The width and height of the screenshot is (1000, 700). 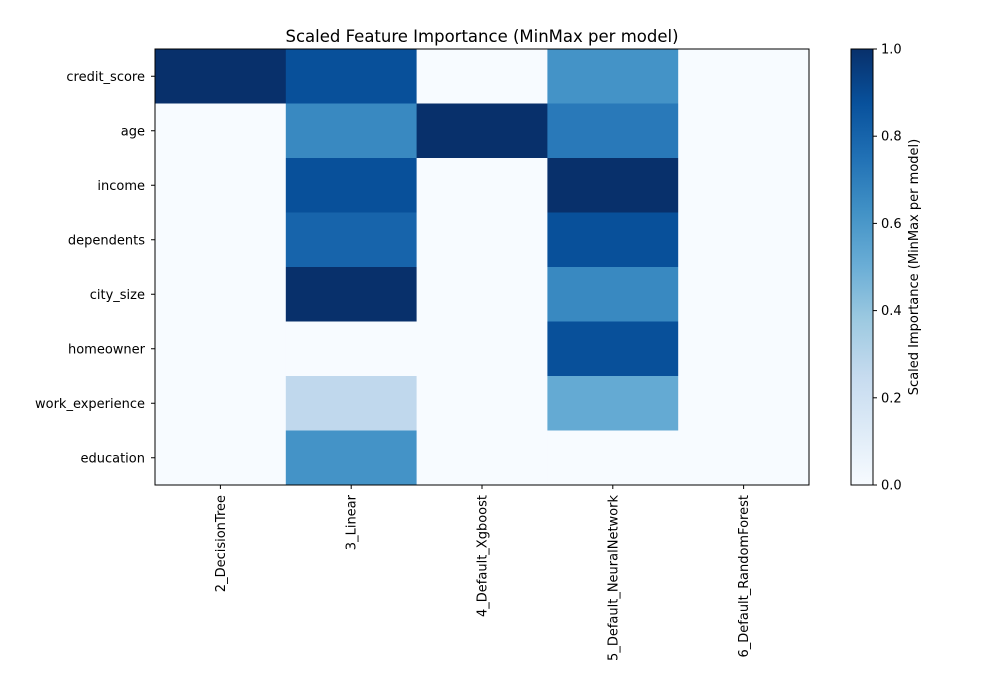 What do you see at coordinates (613, 578) in the screenshot?
I see `x-tick-label: 5_Default_NeuralNetwork` at bounding box center [613, 578].